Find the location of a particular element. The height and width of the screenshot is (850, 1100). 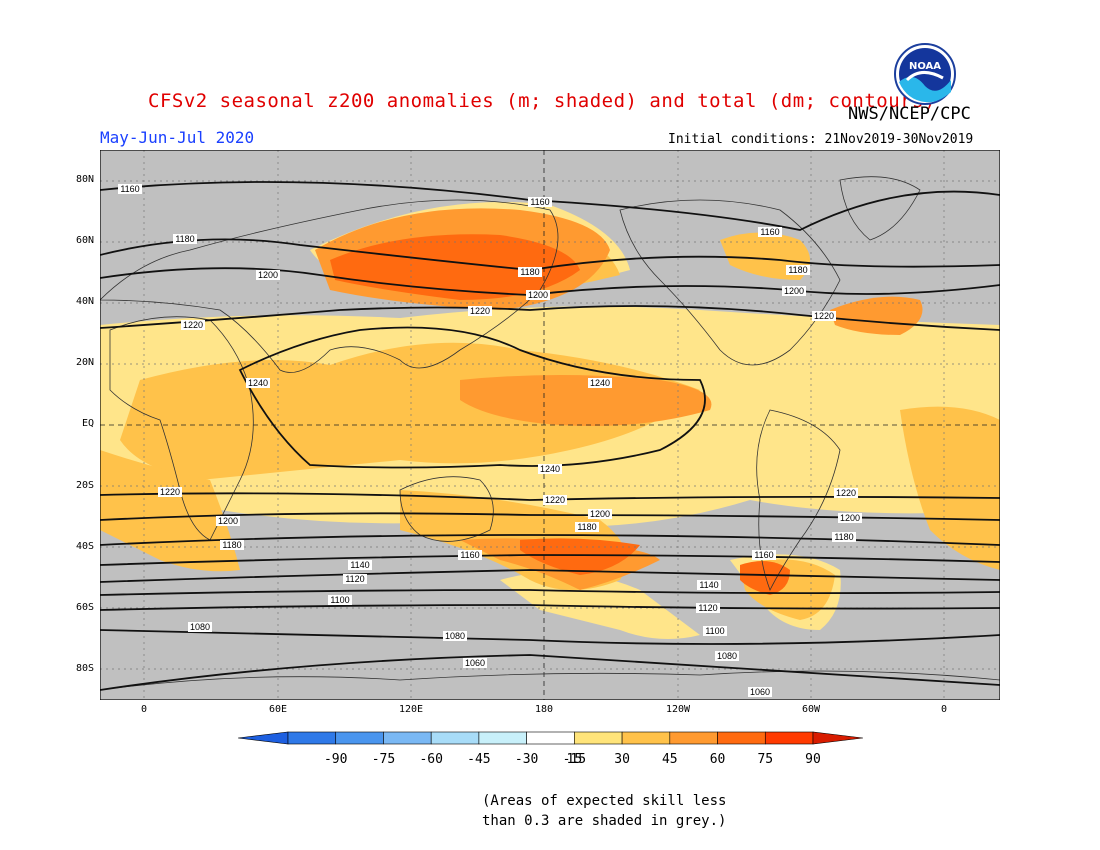

anomaly-45-60-tropical-pacific is located at coordinates (586, 400).